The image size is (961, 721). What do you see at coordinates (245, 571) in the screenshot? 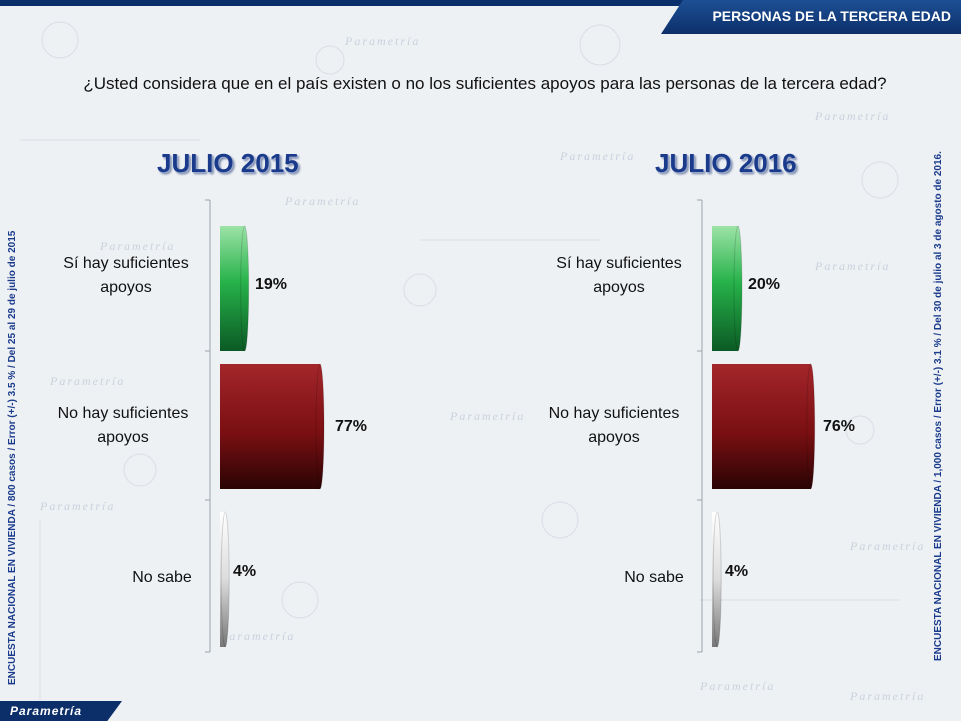
I see `value-label-unknown-2015: 4%` at bounding box center [245, 571].